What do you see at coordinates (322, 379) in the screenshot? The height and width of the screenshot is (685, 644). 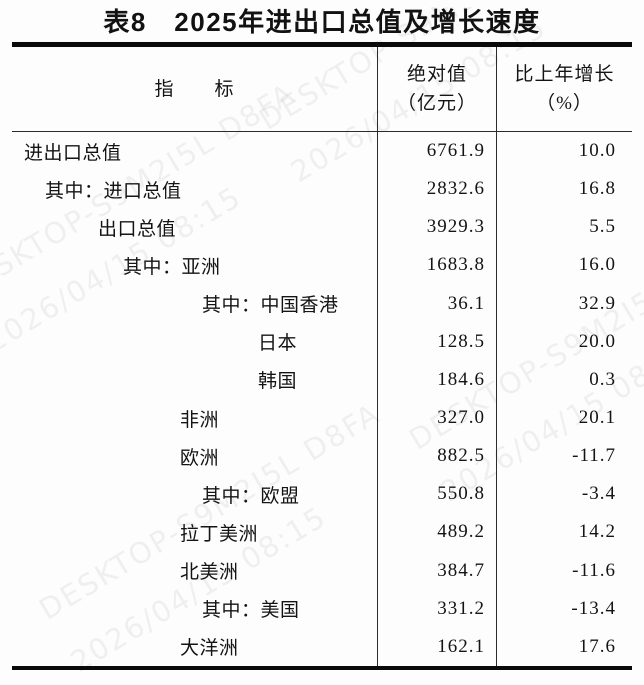 I see `table-row: 韩国 184.6 0.3` at bounding box center [322, 379].